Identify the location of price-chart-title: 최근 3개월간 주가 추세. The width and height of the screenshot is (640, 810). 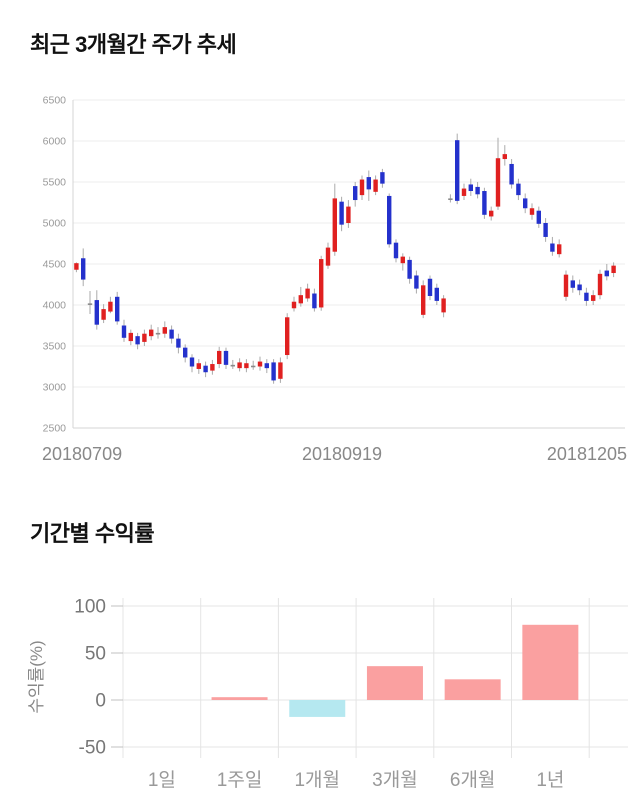
(133, 44).